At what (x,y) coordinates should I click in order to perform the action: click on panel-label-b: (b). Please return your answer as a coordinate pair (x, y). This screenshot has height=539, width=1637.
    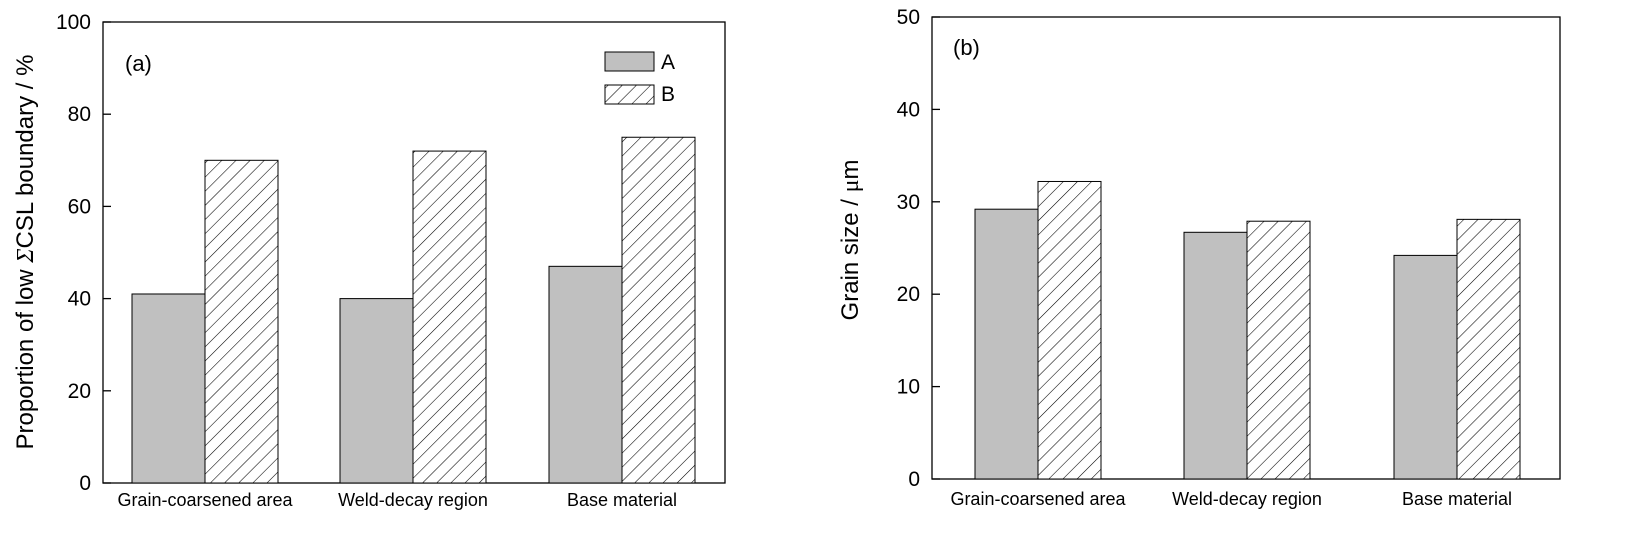
    Looking at the image, I should click on (966, 47).